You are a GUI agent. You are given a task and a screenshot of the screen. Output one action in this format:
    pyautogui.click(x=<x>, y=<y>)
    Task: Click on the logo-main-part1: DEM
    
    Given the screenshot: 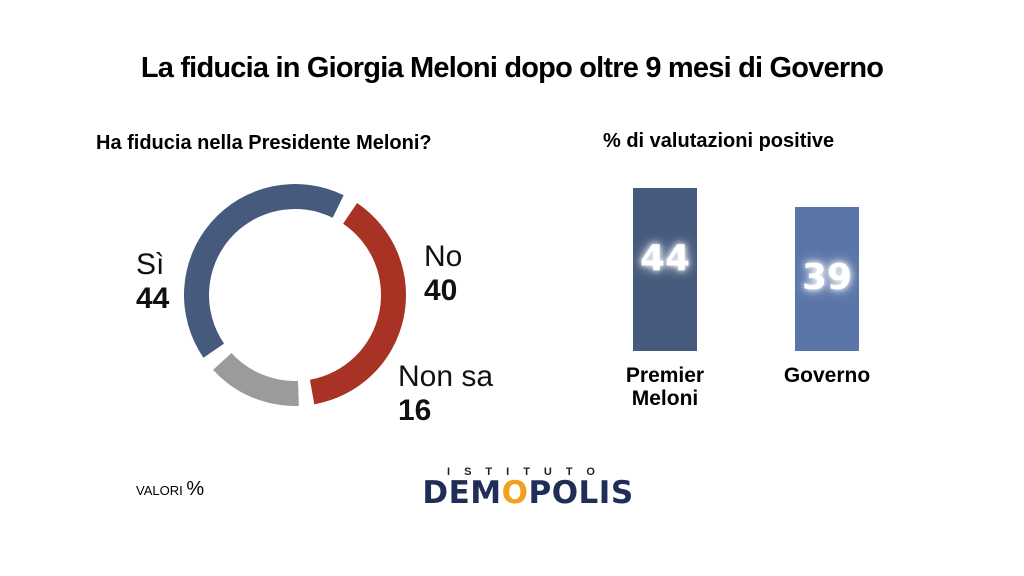 What is the action you would take?
    pyautogui.click(x=462, y=493)
    